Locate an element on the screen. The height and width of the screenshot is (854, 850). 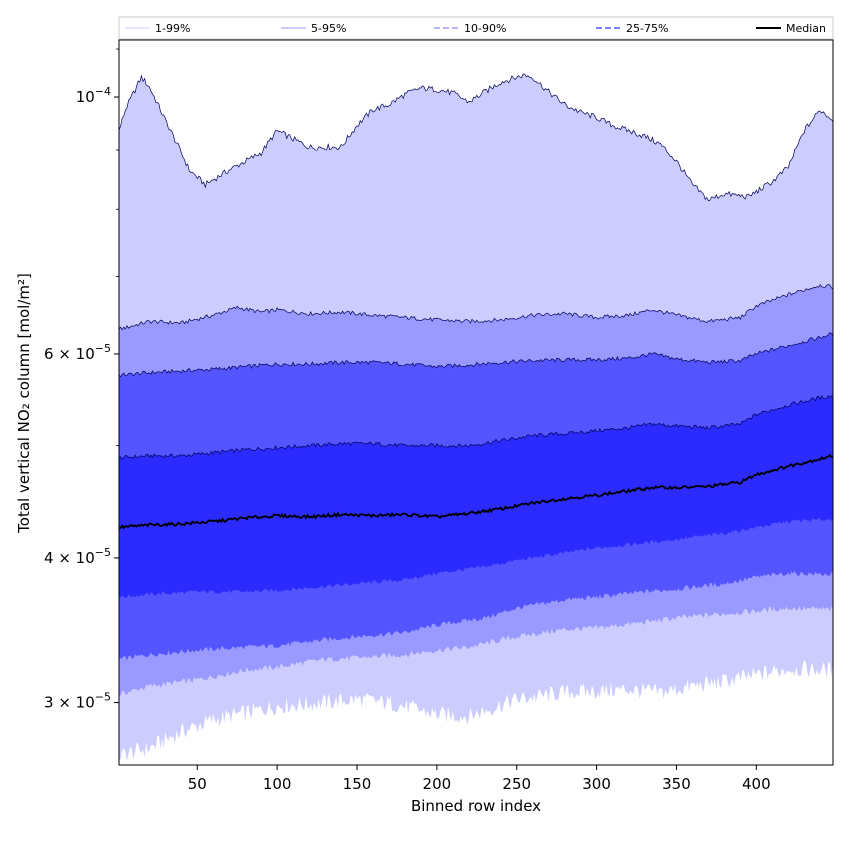
legend-label: 10-90% is located at coordinates (485, 28).